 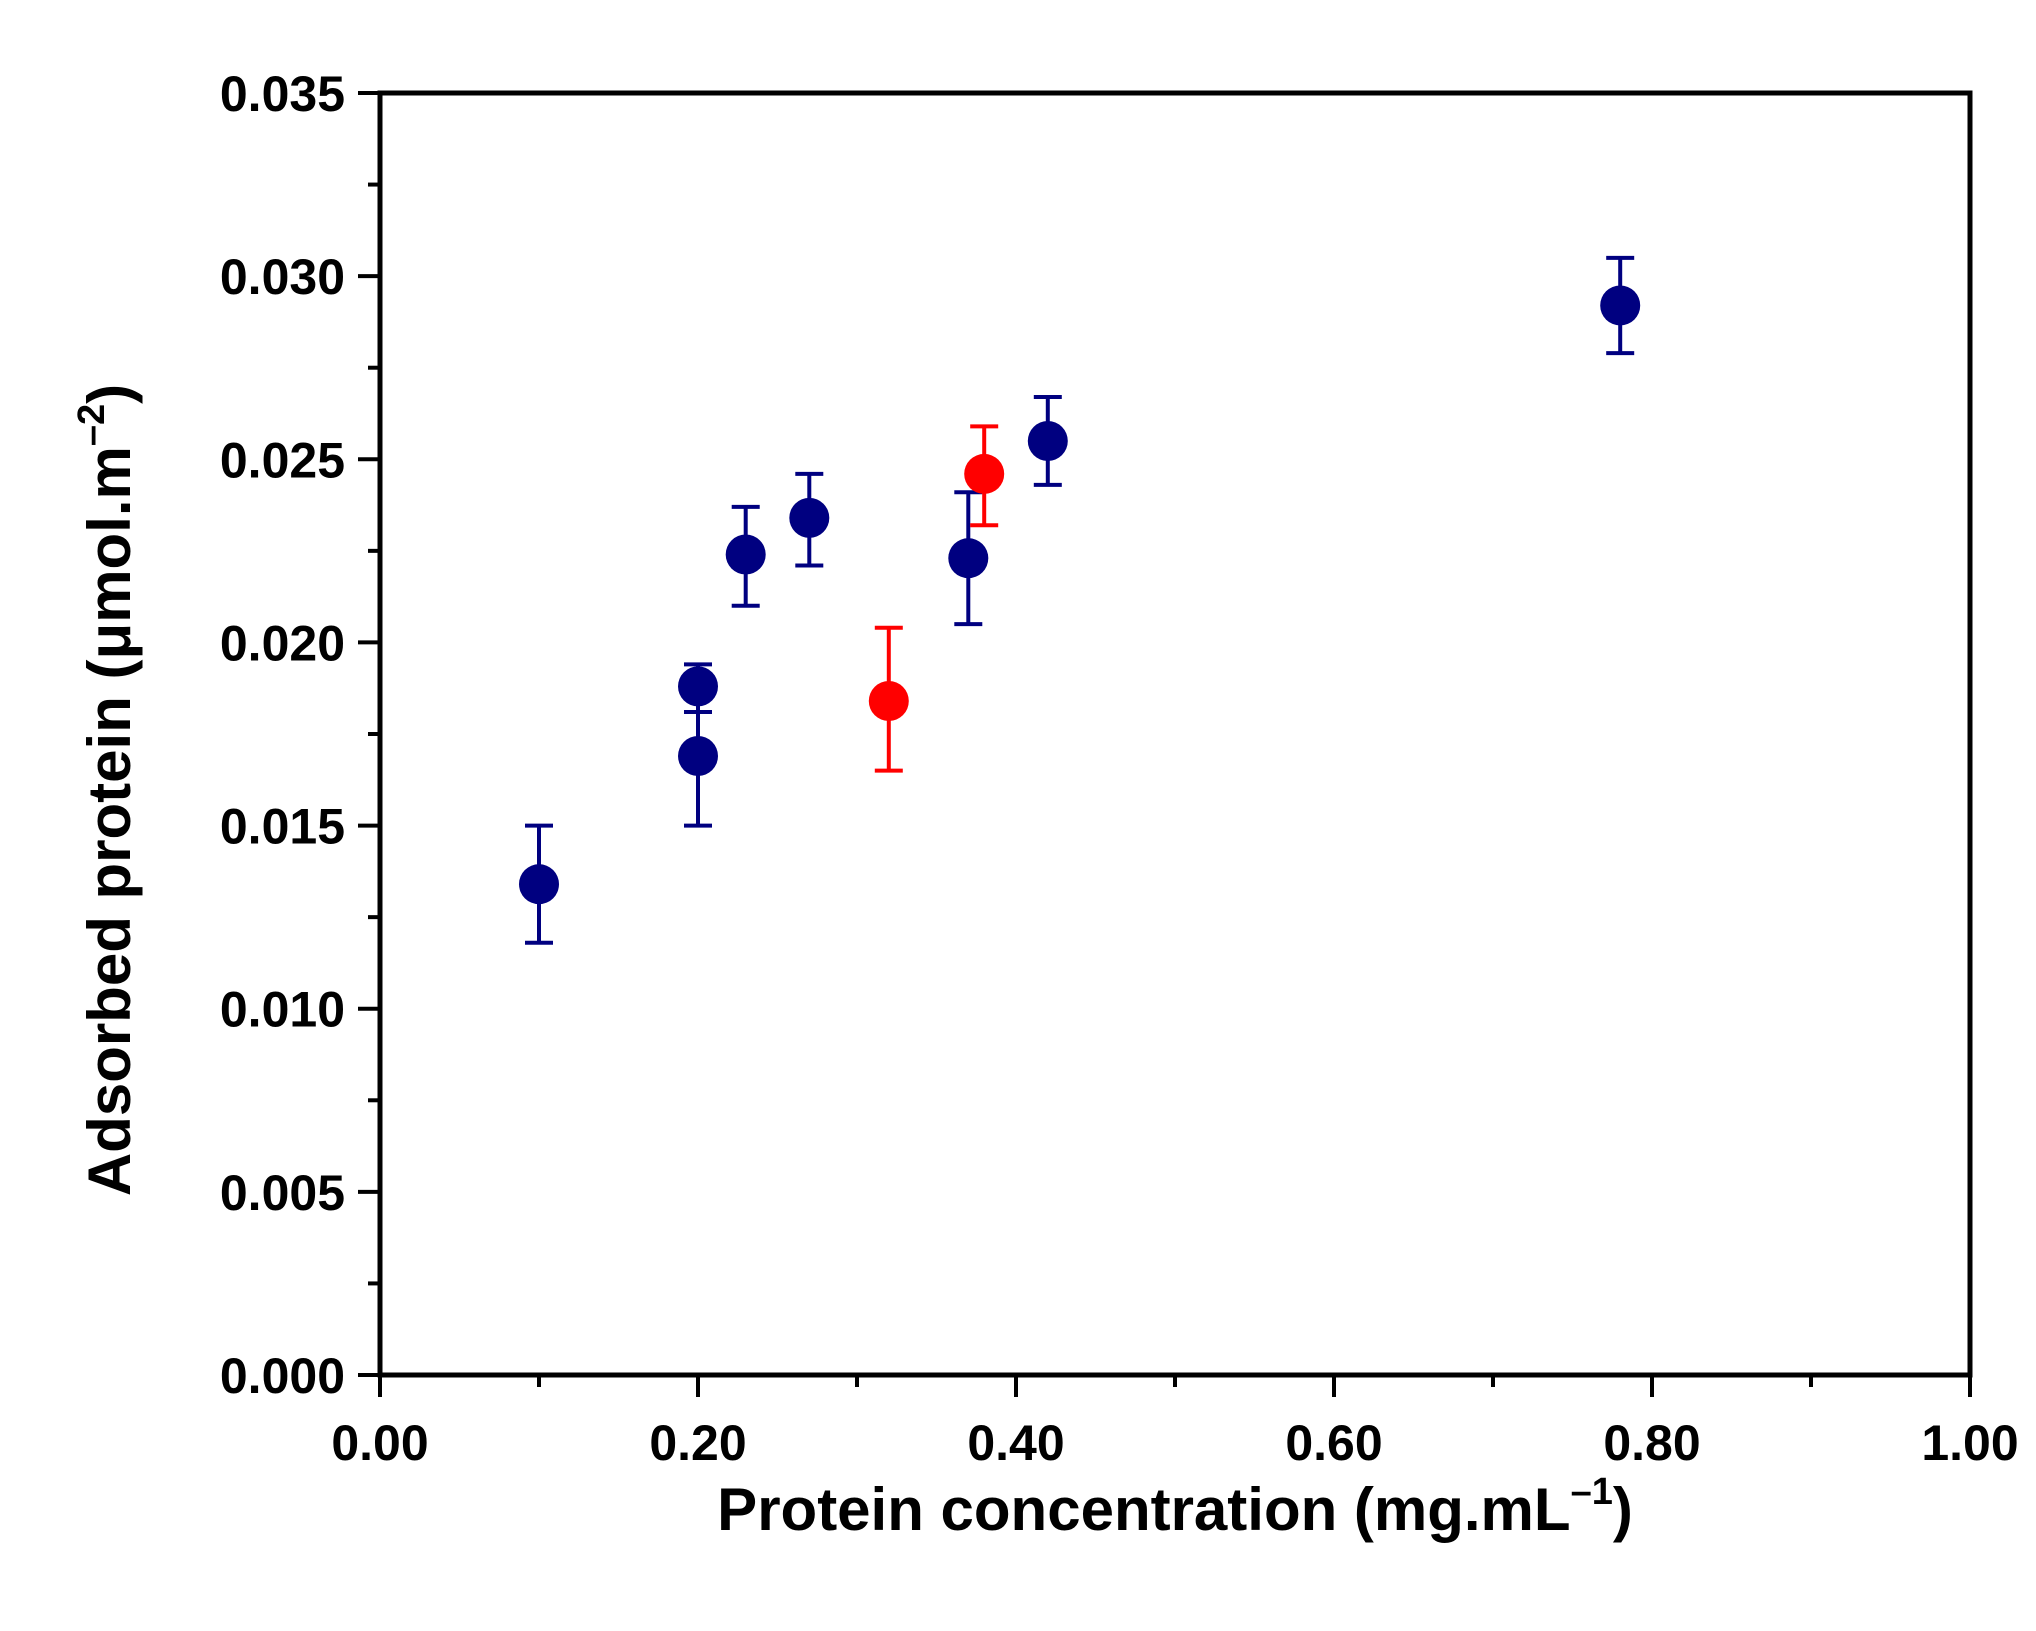 What do you see at coordinates (282, 1193) in the screenshot?
I see `y-tick-label: 0.005` at bounding box center [282, 1193].